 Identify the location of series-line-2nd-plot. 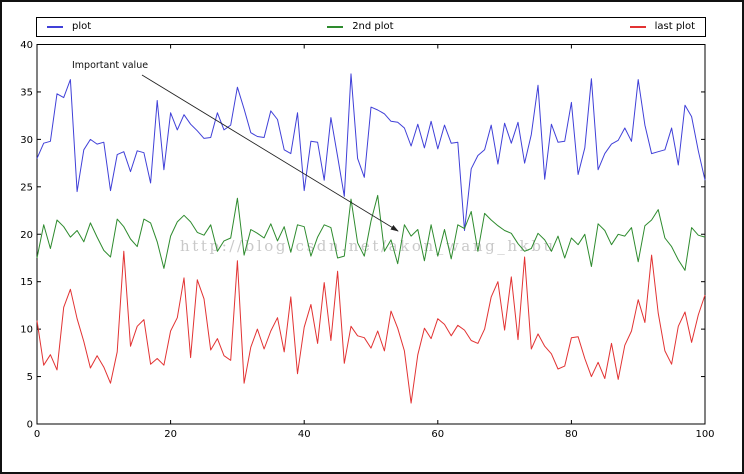
(371, 232).